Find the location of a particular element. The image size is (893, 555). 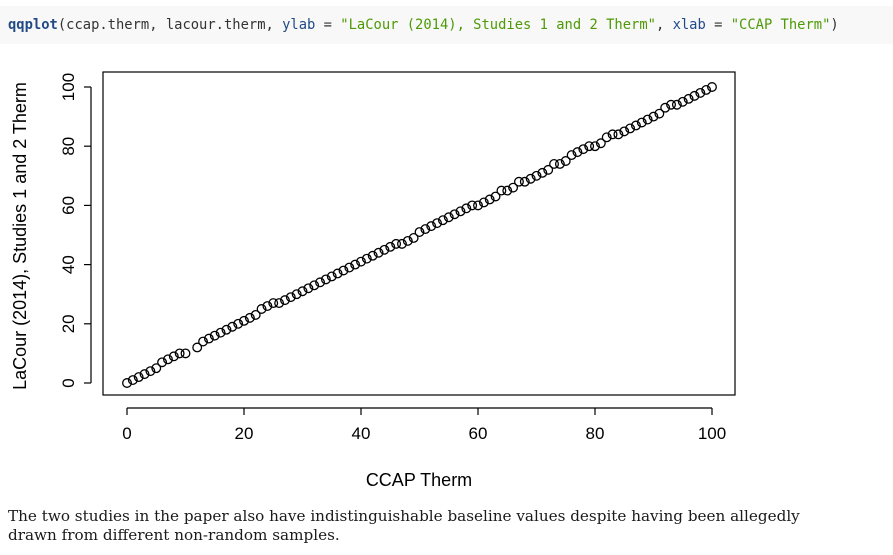

x-tick-label: 20 is located at coordinates (244, 433).